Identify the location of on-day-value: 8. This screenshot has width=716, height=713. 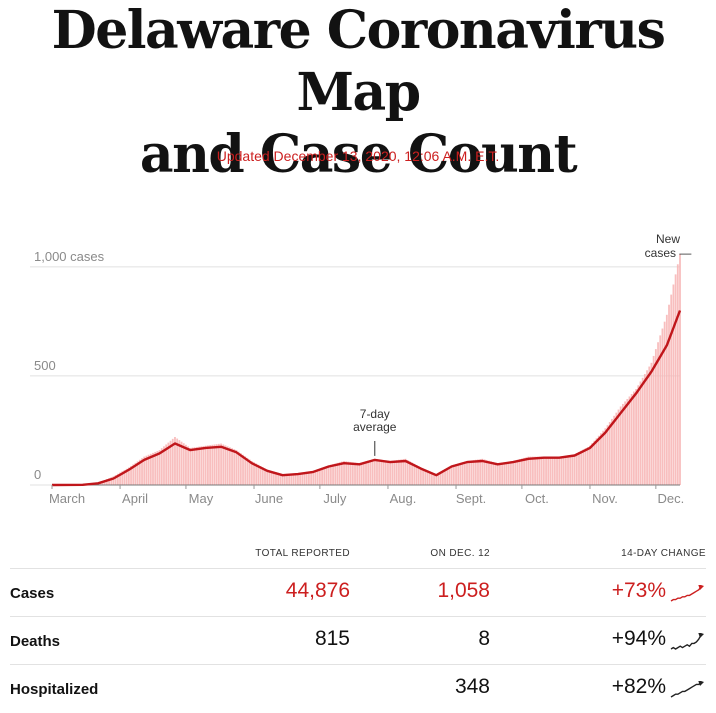
(484, 639).